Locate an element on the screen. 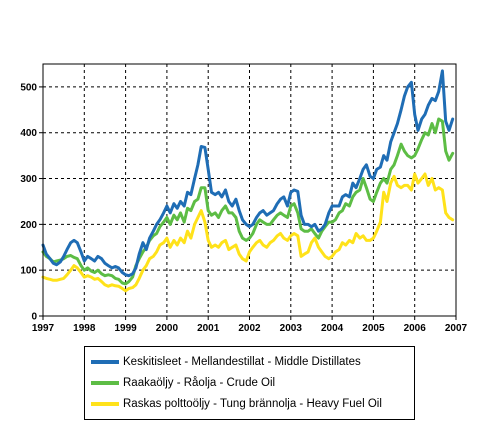  x-tick-label: 2006 is located at coordinates (415, 328).